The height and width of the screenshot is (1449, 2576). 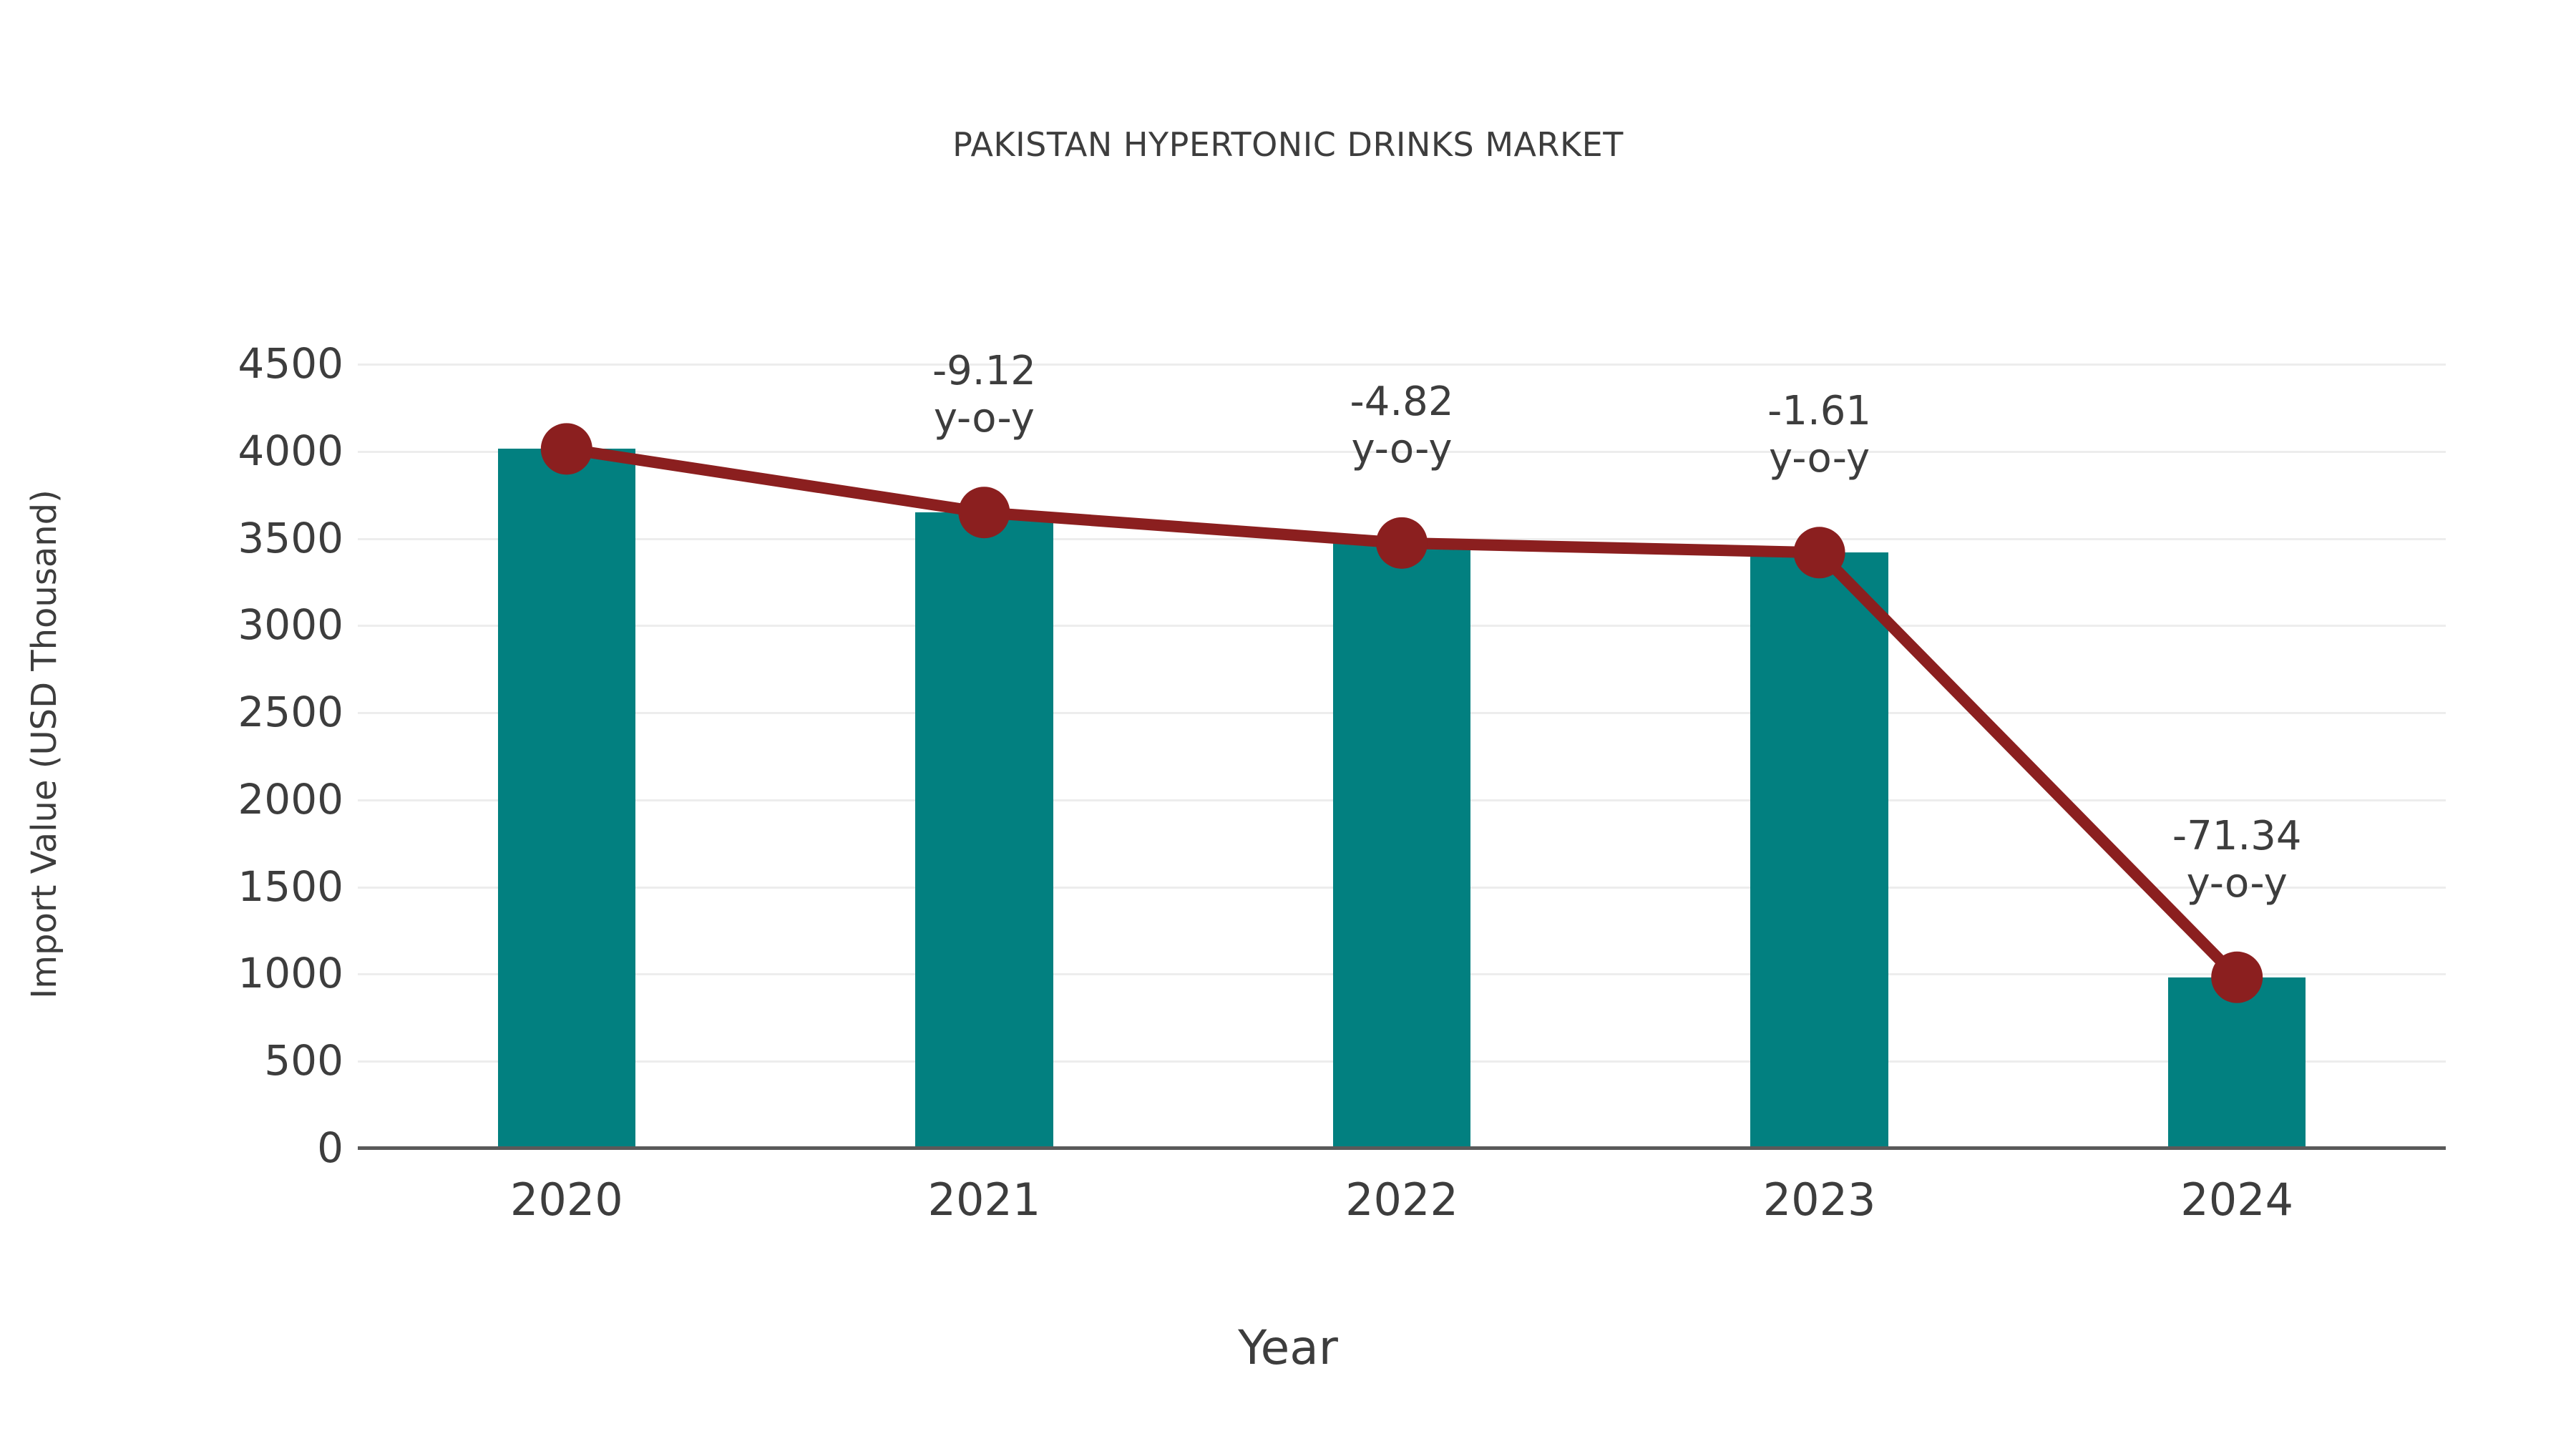 I want to click on chart-title: PAKISTAN HYPERTONIC DRINKS MARKET, so click(x=1288, y=144).